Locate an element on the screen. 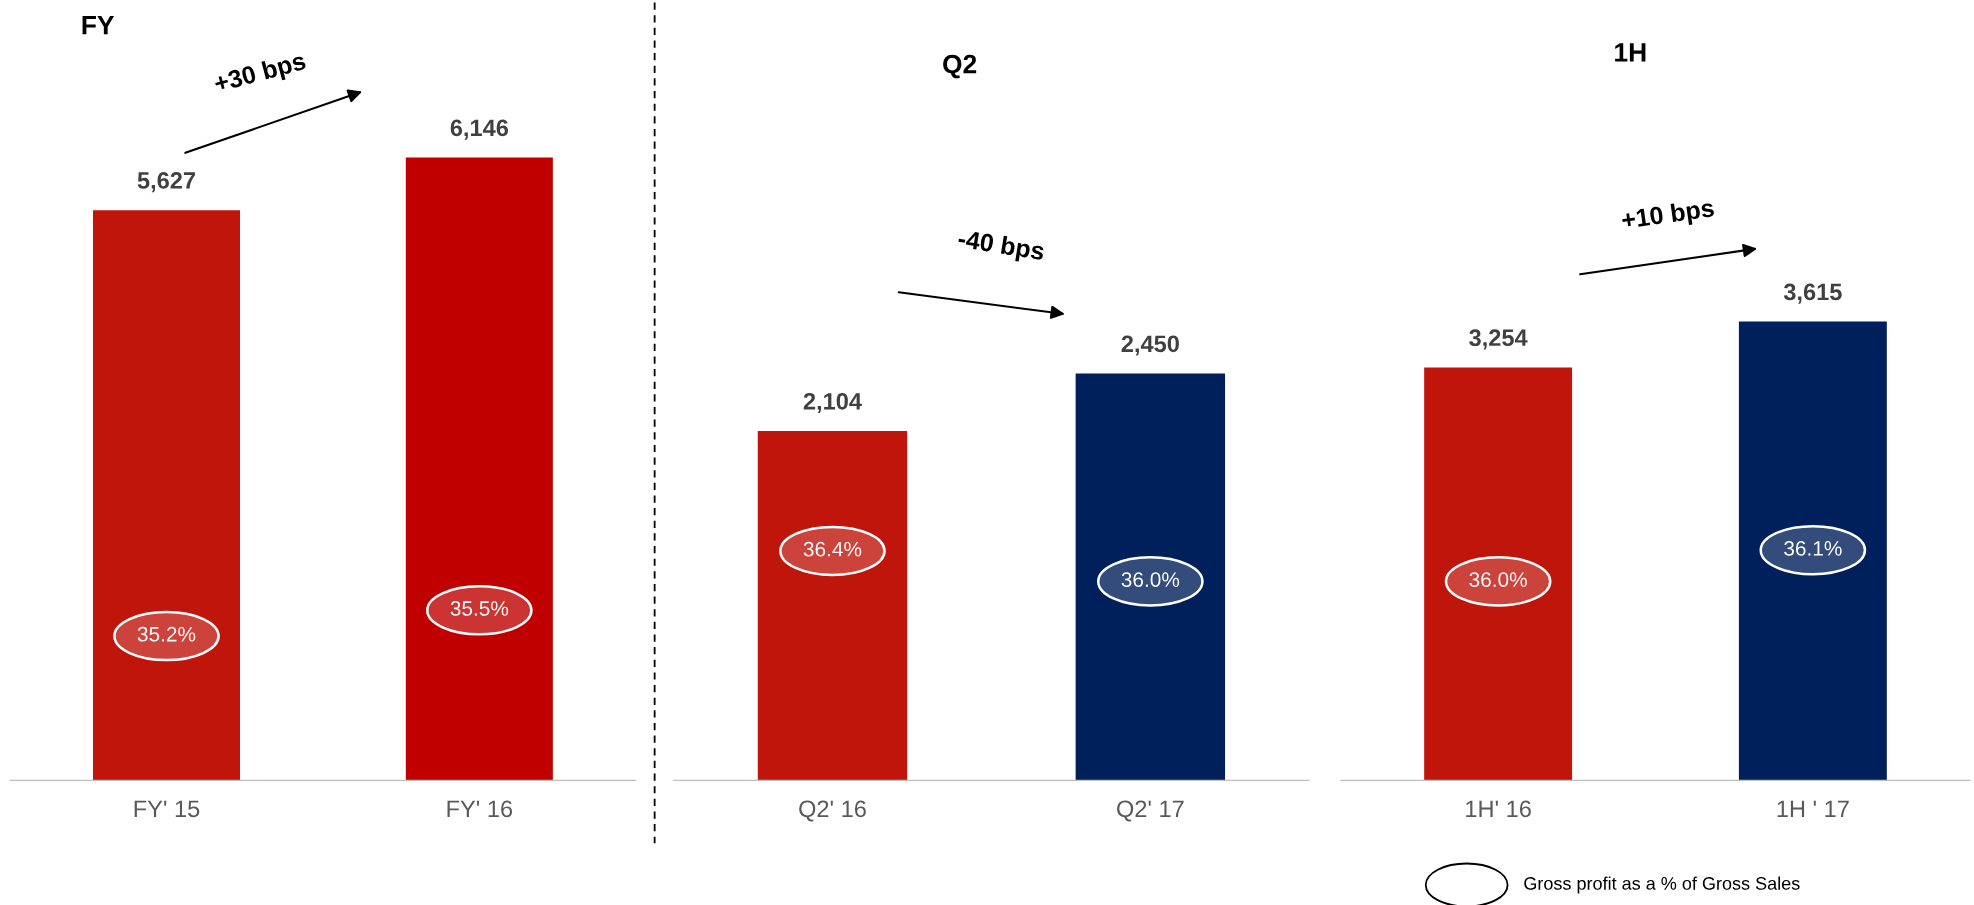 The image size is (1974, 905). annotation: 35.5% is located at coordinates (479, 608).